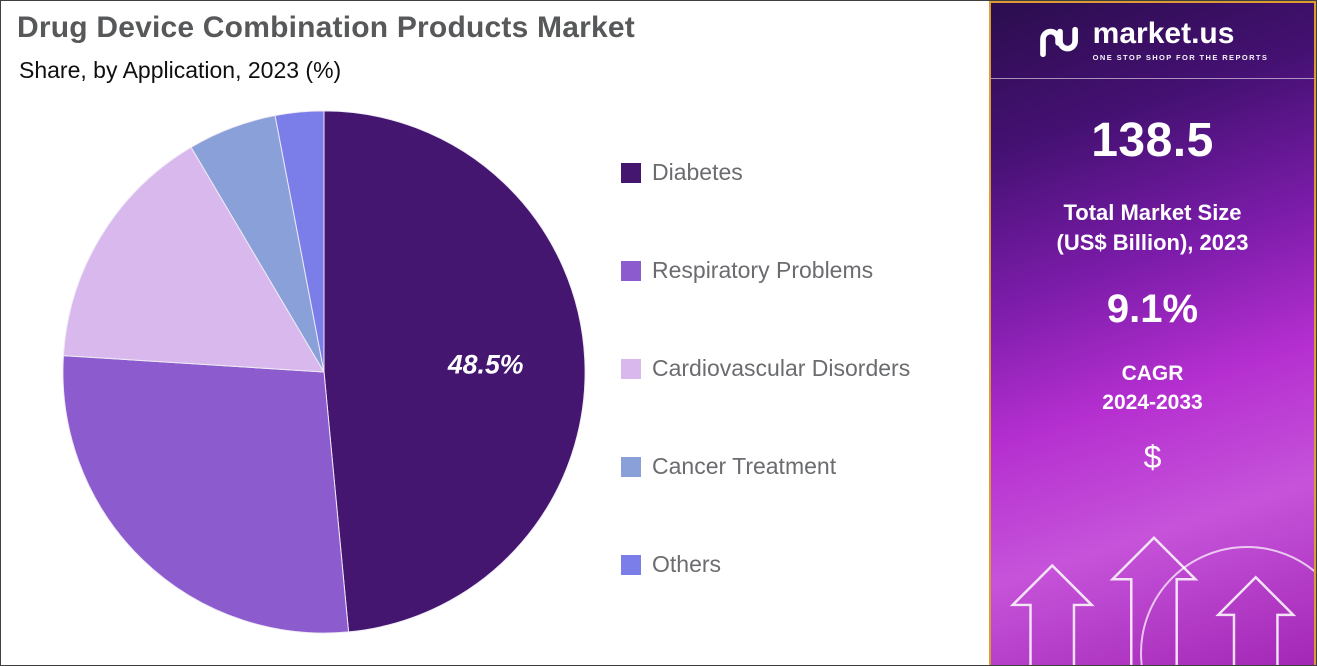 The image size is (1317, 666). I want to click on dollar-symbol: $, so click(1152, 457).